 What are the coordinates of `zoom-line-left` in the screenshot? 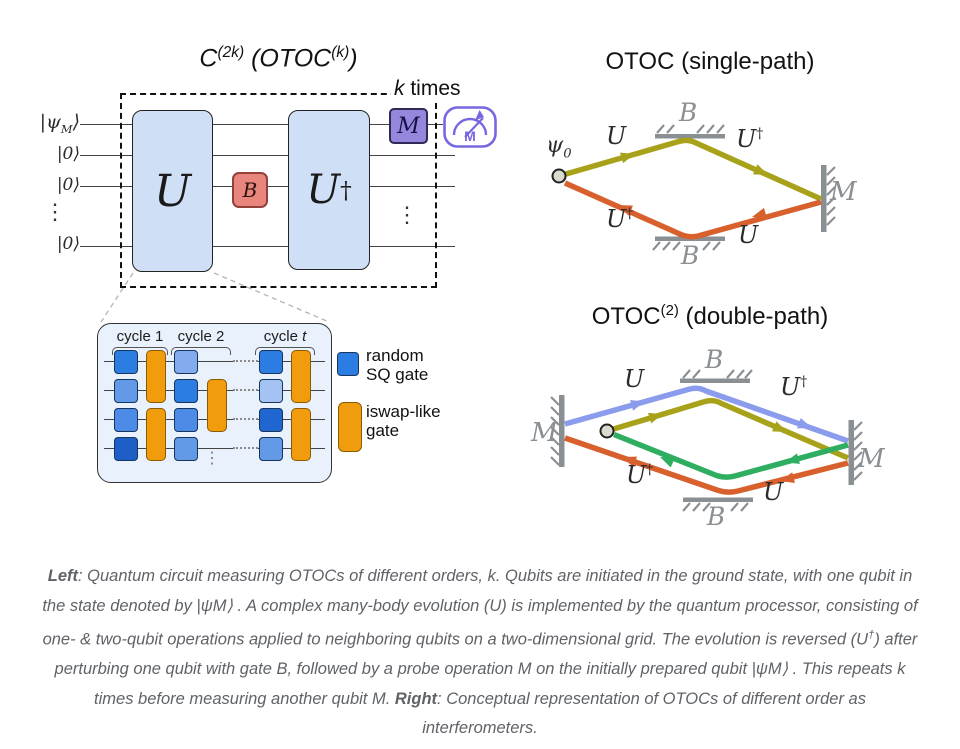 It's located at (117, 297).